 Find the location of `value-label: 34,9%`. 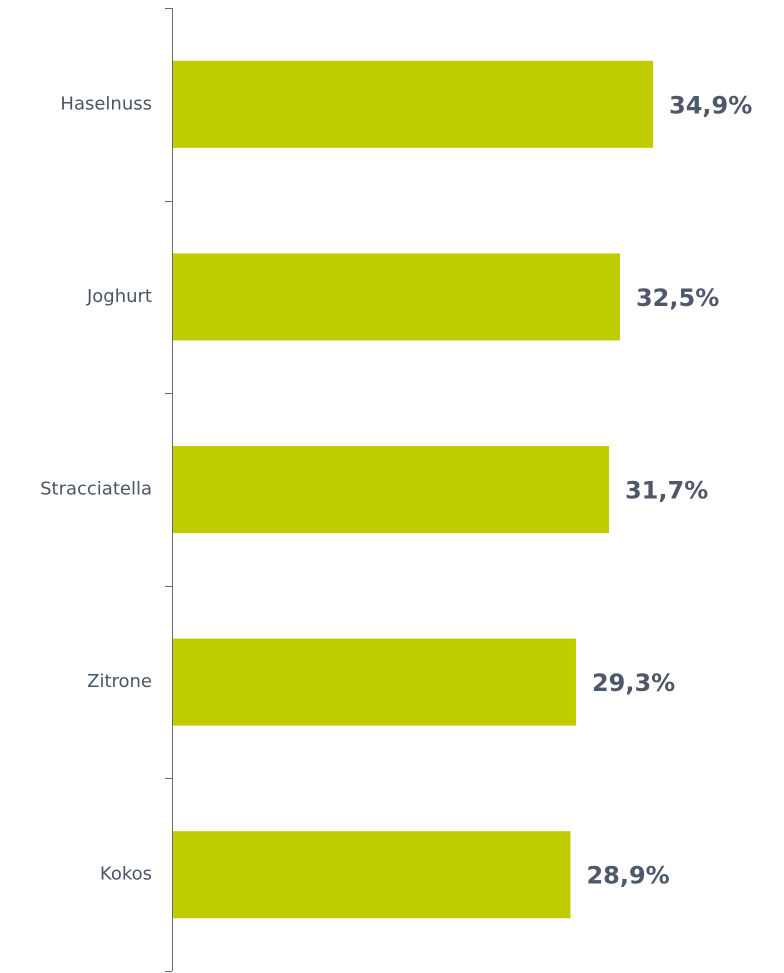

value-label: 34,9% is located at coordinates (710, 105).